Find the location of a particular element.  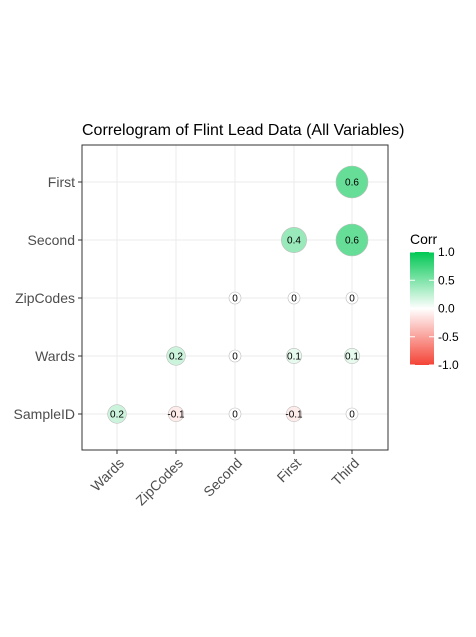

corr-circle-sampleid-first is located at coordinates (294, 414).